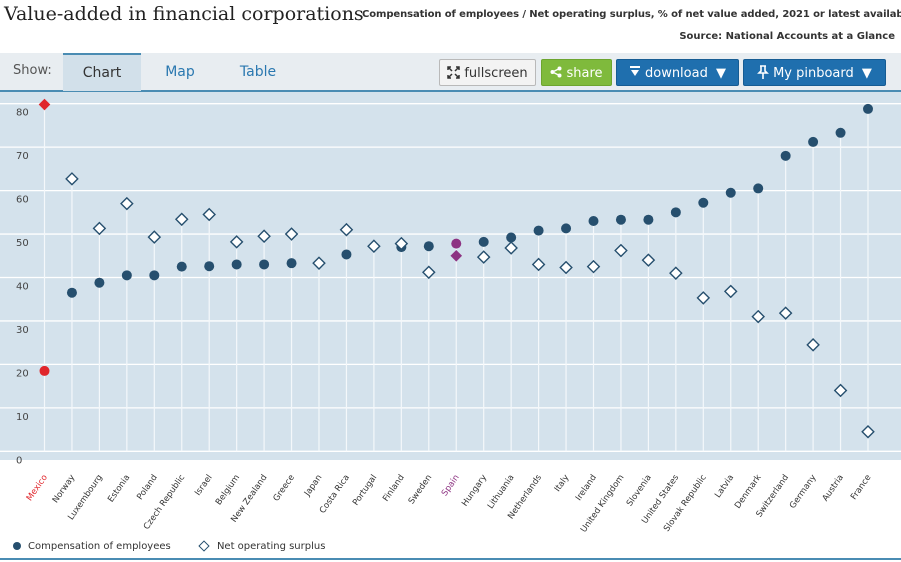 Image resolution: width=901 pixels, height=562 pixels. What do you see at coordinates (102, 72) in the screenshot?
I see `tab-chart: Chart` at bounding box center [102, 72].